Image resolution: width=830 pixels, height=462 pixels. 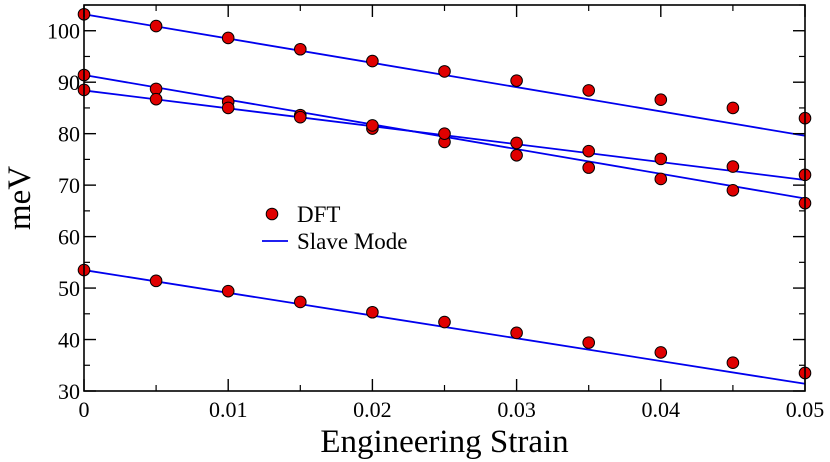 What do you see at coordinates (661, 409) in the screenshot?
I see `x-tick-label: 0.04` at bounding box center [661, 409].